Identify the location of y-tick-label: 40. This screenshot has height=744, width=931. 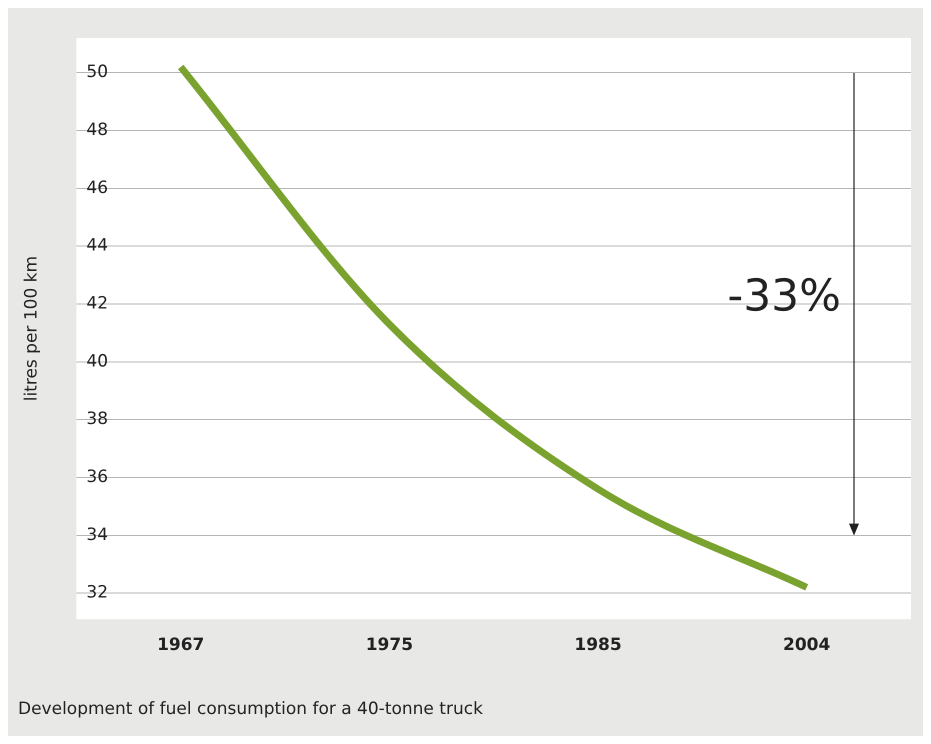
(97, 361).